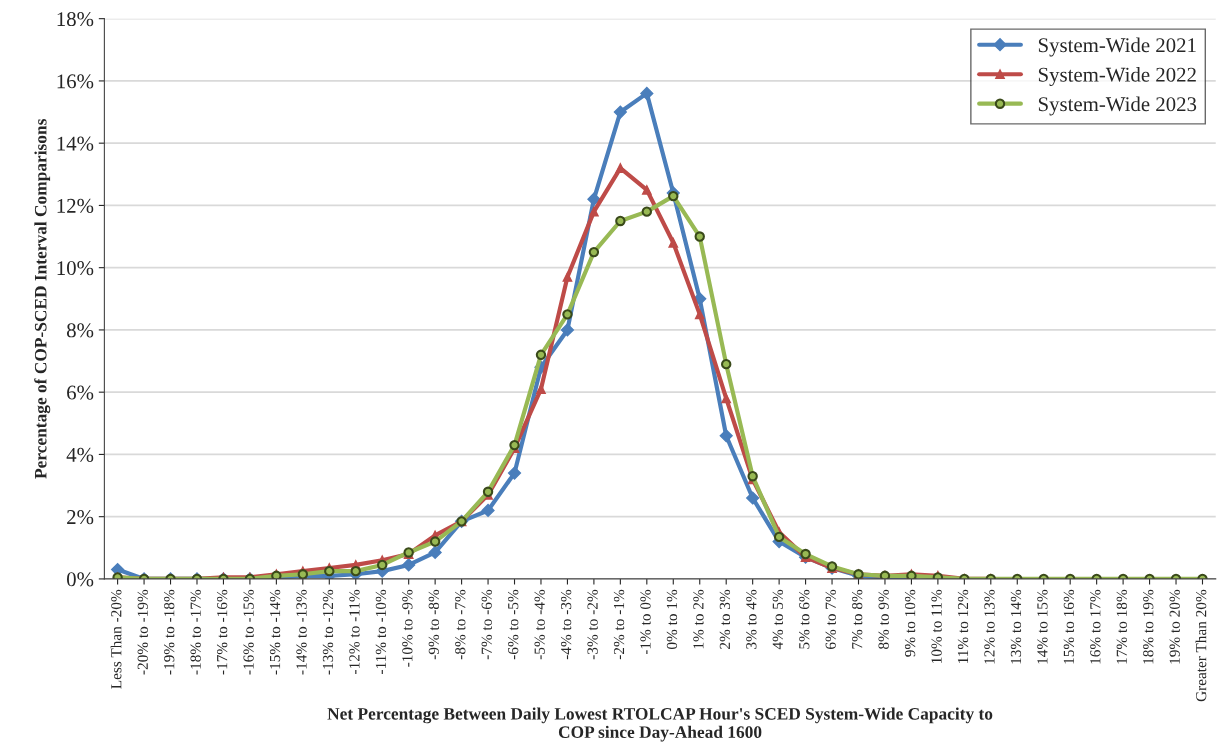 Image resolution: width=1228 pixels, height=747 pixels. What do you see at coordinates (222, 632) in the screenshot?
I see `x-tick-label: -17% to -16%` at bounding box center [222, 632].